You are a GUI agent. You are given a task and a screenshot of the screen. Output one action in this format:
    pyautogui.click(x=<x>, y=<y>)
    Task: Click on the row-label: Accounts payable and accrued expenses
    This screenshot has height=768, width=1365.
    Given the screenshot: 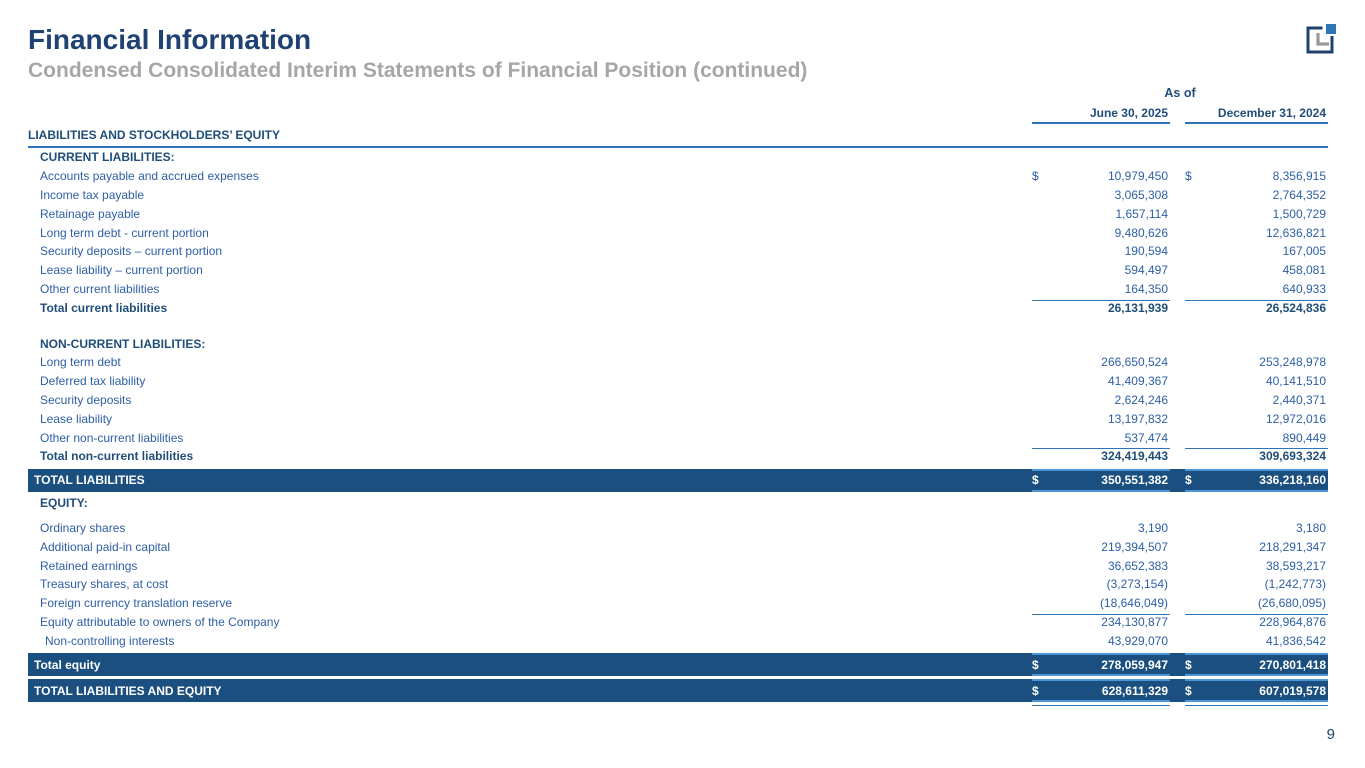 What is the action you would take?
    pyautogui.click(x=149, y=176)
    